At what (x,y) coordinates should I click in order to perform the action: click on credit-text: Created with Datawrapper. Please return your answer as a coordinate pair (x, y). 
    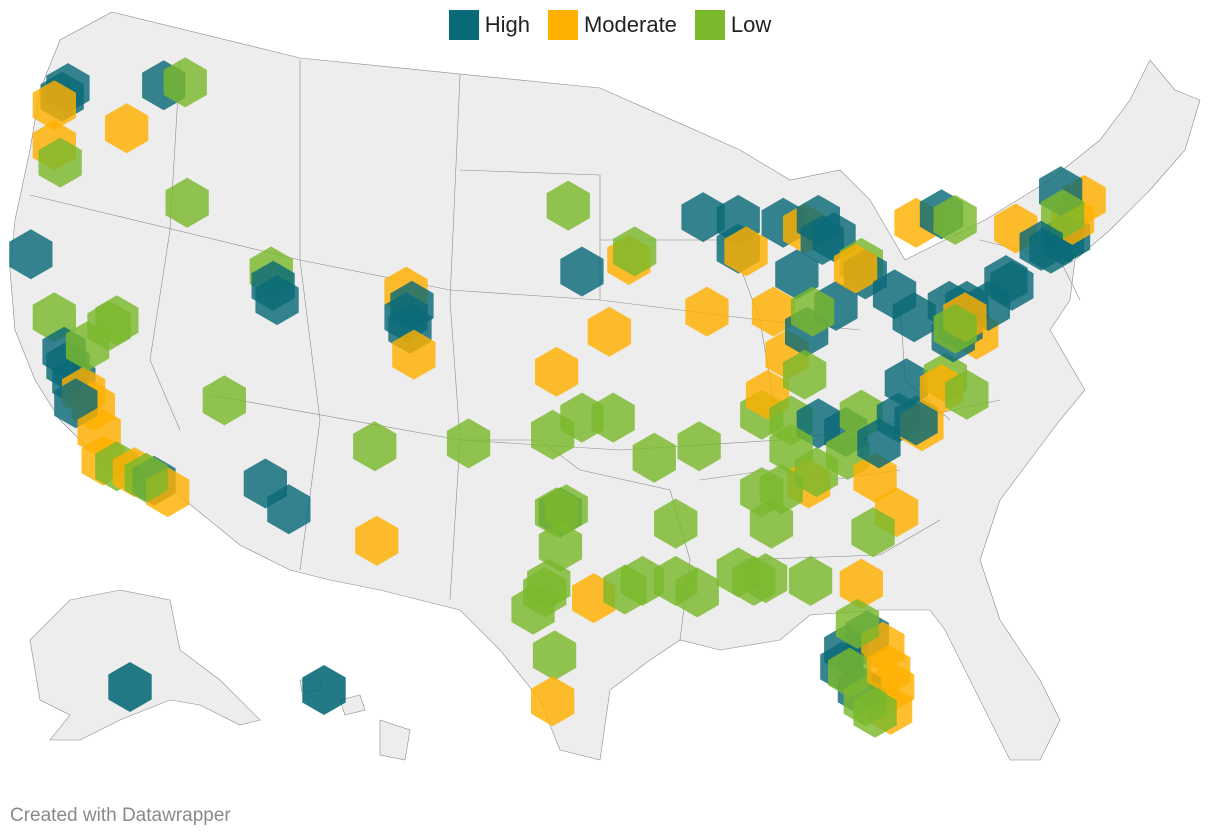
    Looking at the image, I should click on (120, 815).